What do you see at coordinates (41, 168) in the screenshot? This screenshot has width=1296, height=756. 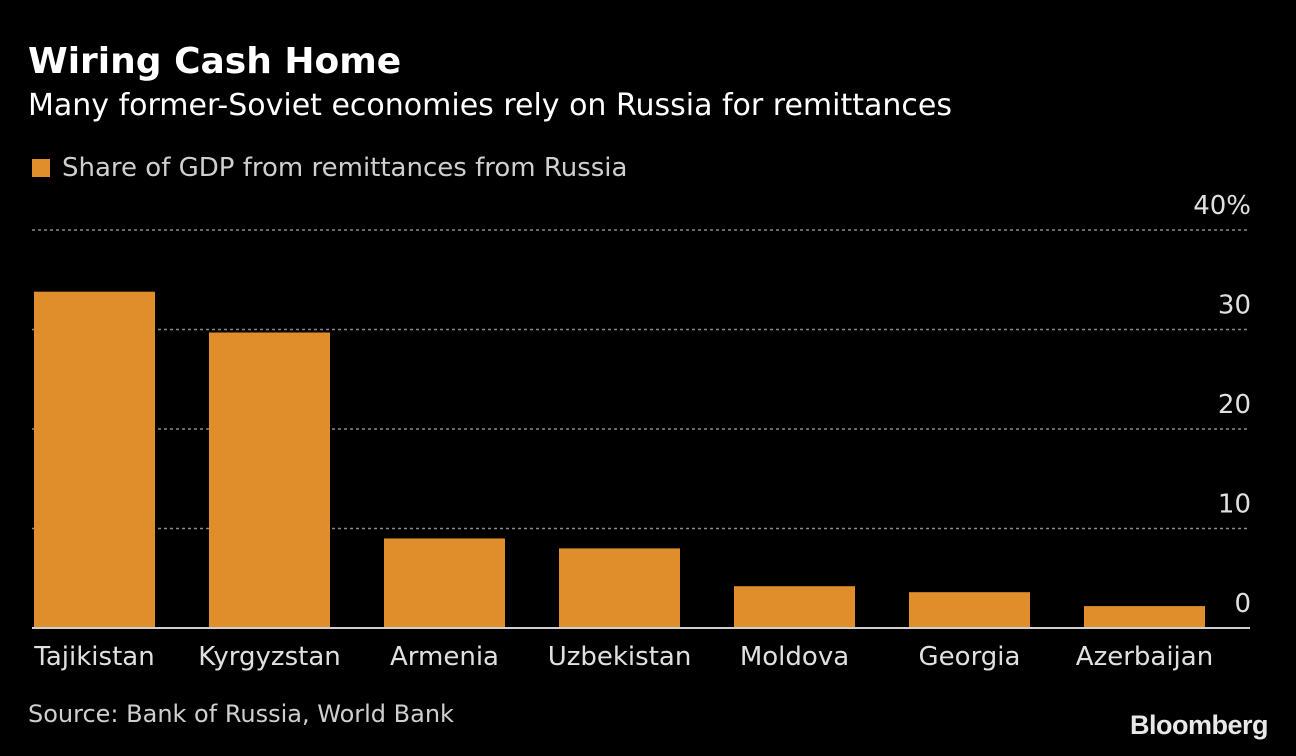 I see `legend-swatch` at bounding box center [41, 168].